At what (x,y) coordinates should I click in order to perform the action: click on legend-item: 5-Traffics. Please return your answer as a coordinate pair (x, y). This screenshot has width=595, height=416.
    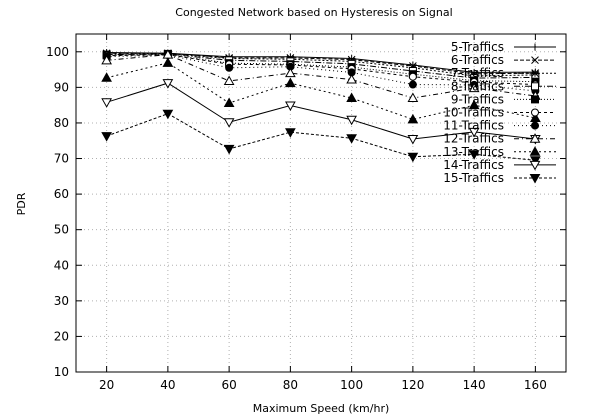
    Looking at the image, I should click on (503, 47).